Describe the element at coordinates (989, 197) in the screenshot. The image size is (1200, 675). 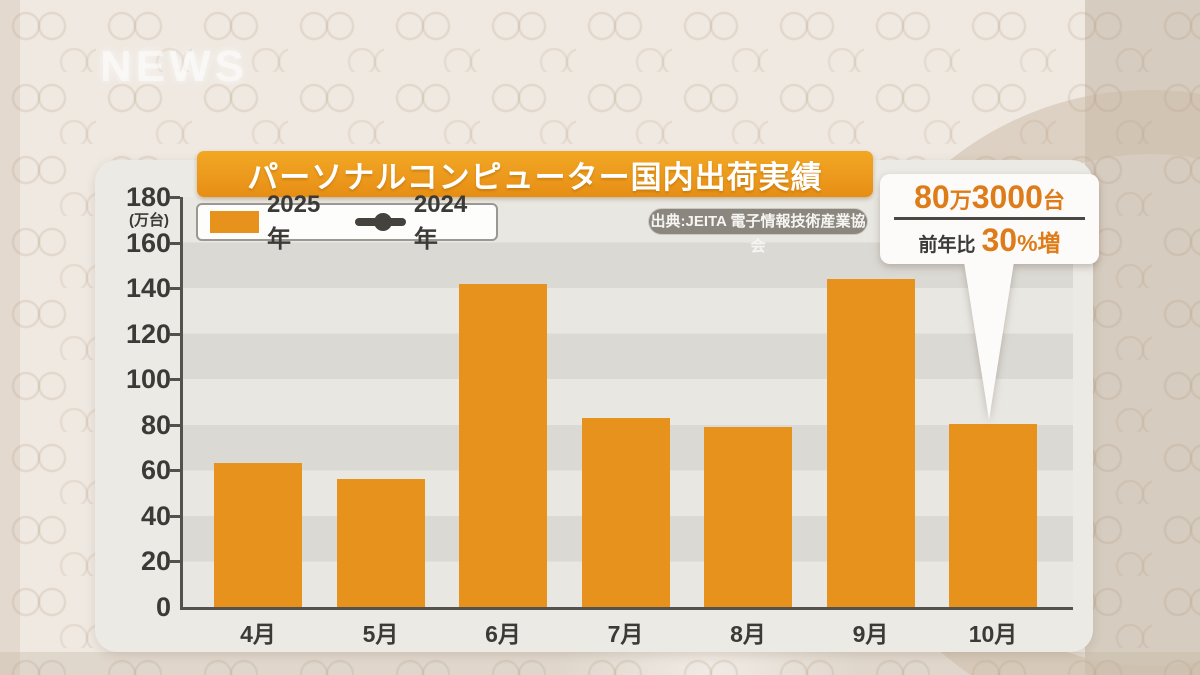
I see `callout-shipment-value: 80万3000台` at that location.